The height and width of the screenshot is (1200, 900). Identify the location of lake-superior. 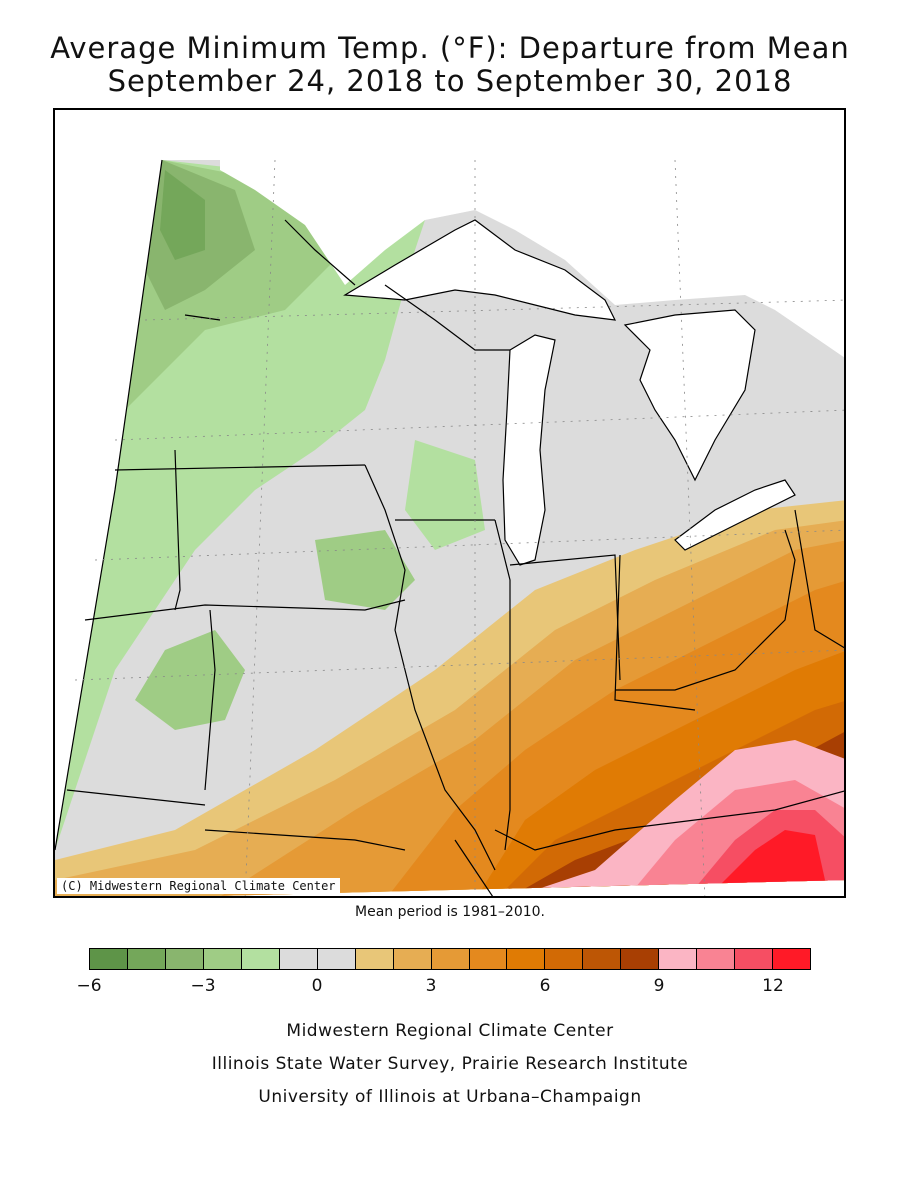
(480, 270).